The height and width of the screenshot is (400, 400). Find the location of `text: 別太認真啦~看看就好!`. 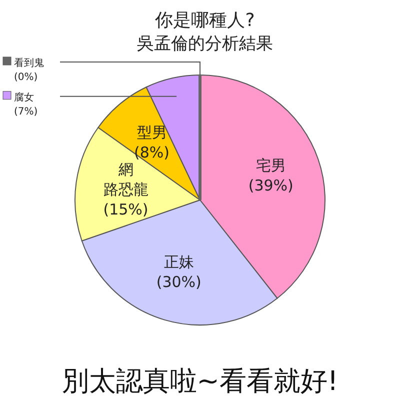

text: 別太認真啦~看看就好! is located at coordinates (200, 381).